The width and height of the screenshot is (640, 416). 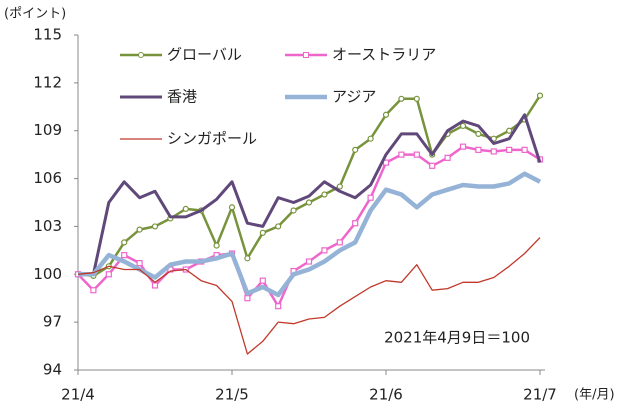 What do you see at coordinates (182, 97) in the screenshot?
I see `legend-label: 香港` at bounding box center [182, 97].